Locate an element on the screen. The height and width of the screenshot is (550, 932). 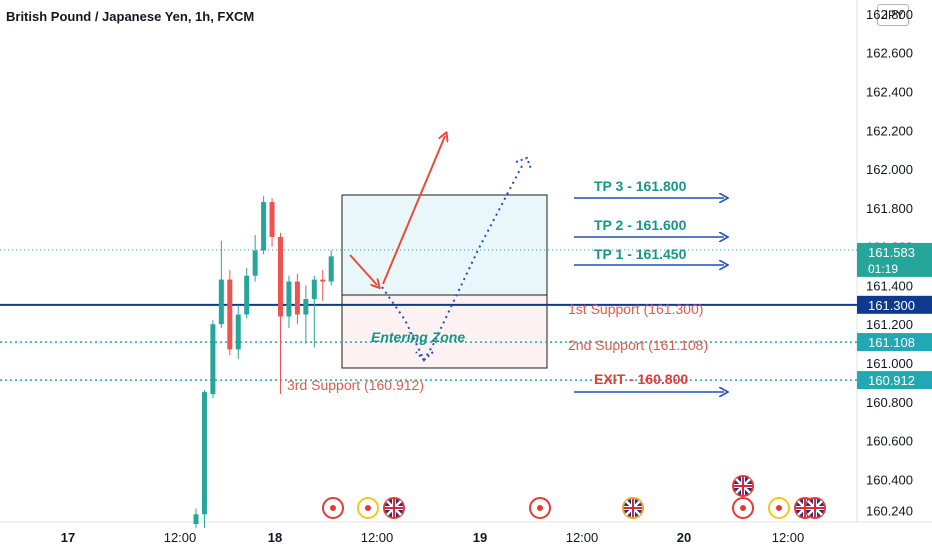
y-tick-label: 162.400 is located at coordinates (889, 91).